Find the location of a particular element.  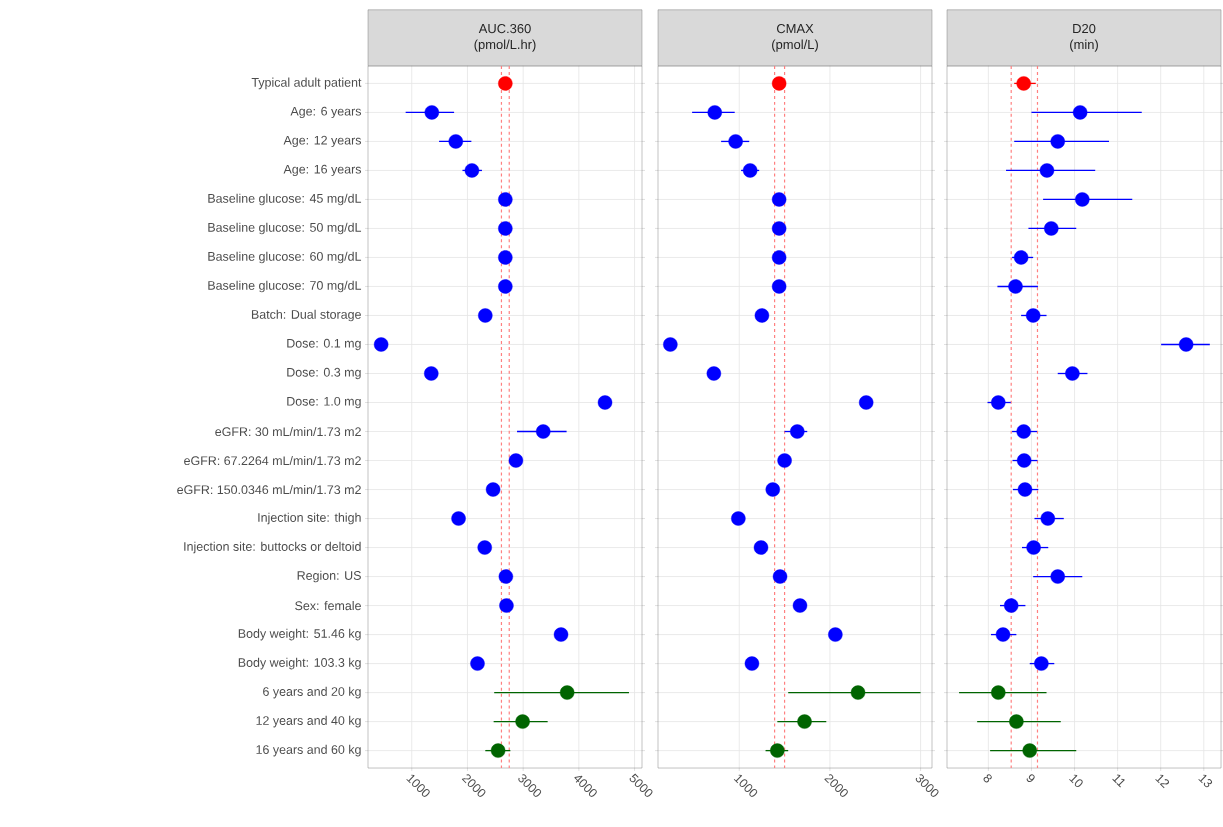

y-tick-label: 6 years and 20 kg is located at coordinates (312, 692).